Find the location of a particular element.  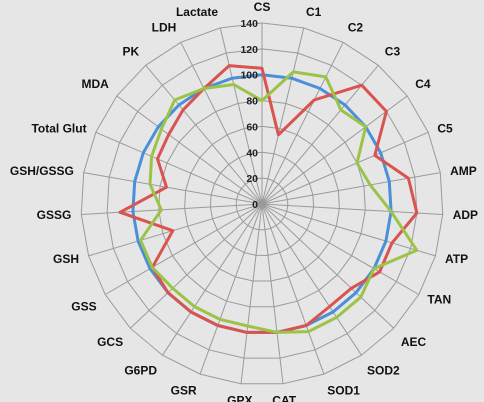

category-label: GSH/GSSG is located at coordinates (42, 171).